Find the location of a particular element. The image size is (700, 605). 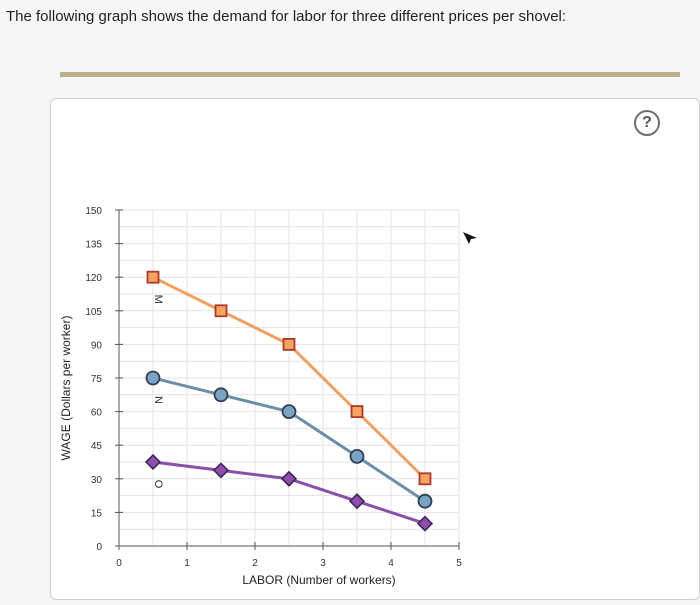

y-tick-label: 105 is located at coordinates (93, 312).